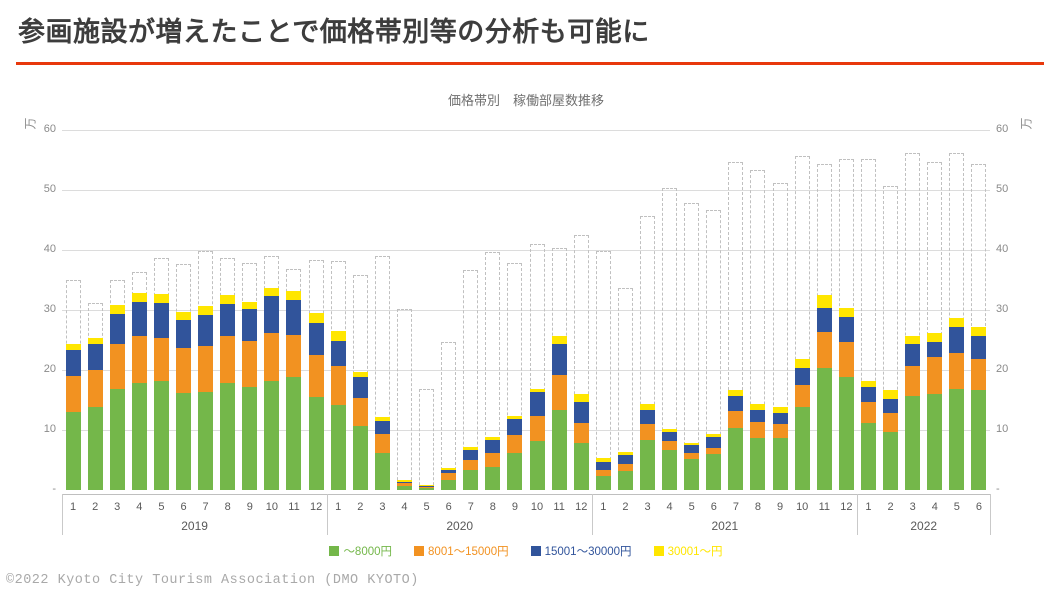 This screenshot has width=1060, height=596. I want to click on y-tick-label: 20, so click(1002, 369).